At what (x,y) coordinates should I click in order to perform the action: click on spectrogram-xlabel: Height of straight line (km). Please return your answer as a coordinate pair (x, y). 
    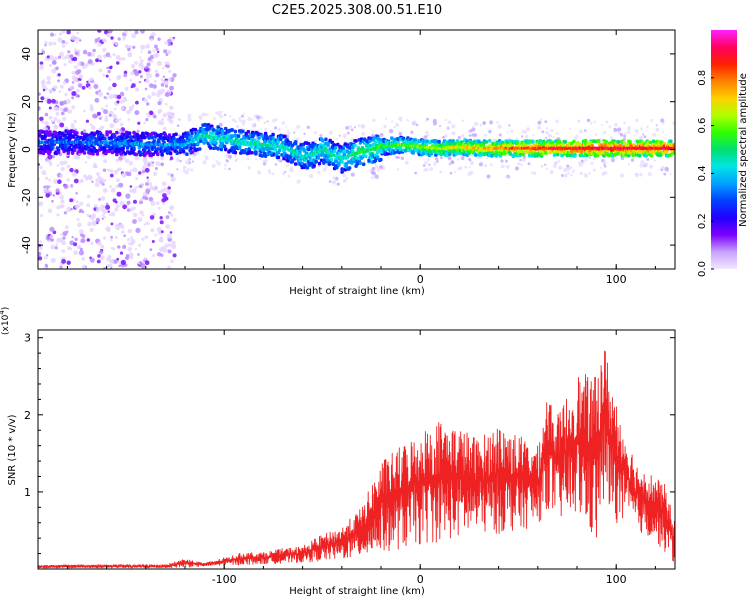
    Looking at the image, I should click on (357, 291).